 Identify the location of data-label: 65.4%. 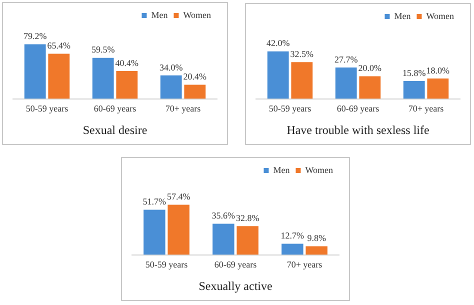
(59, 45).